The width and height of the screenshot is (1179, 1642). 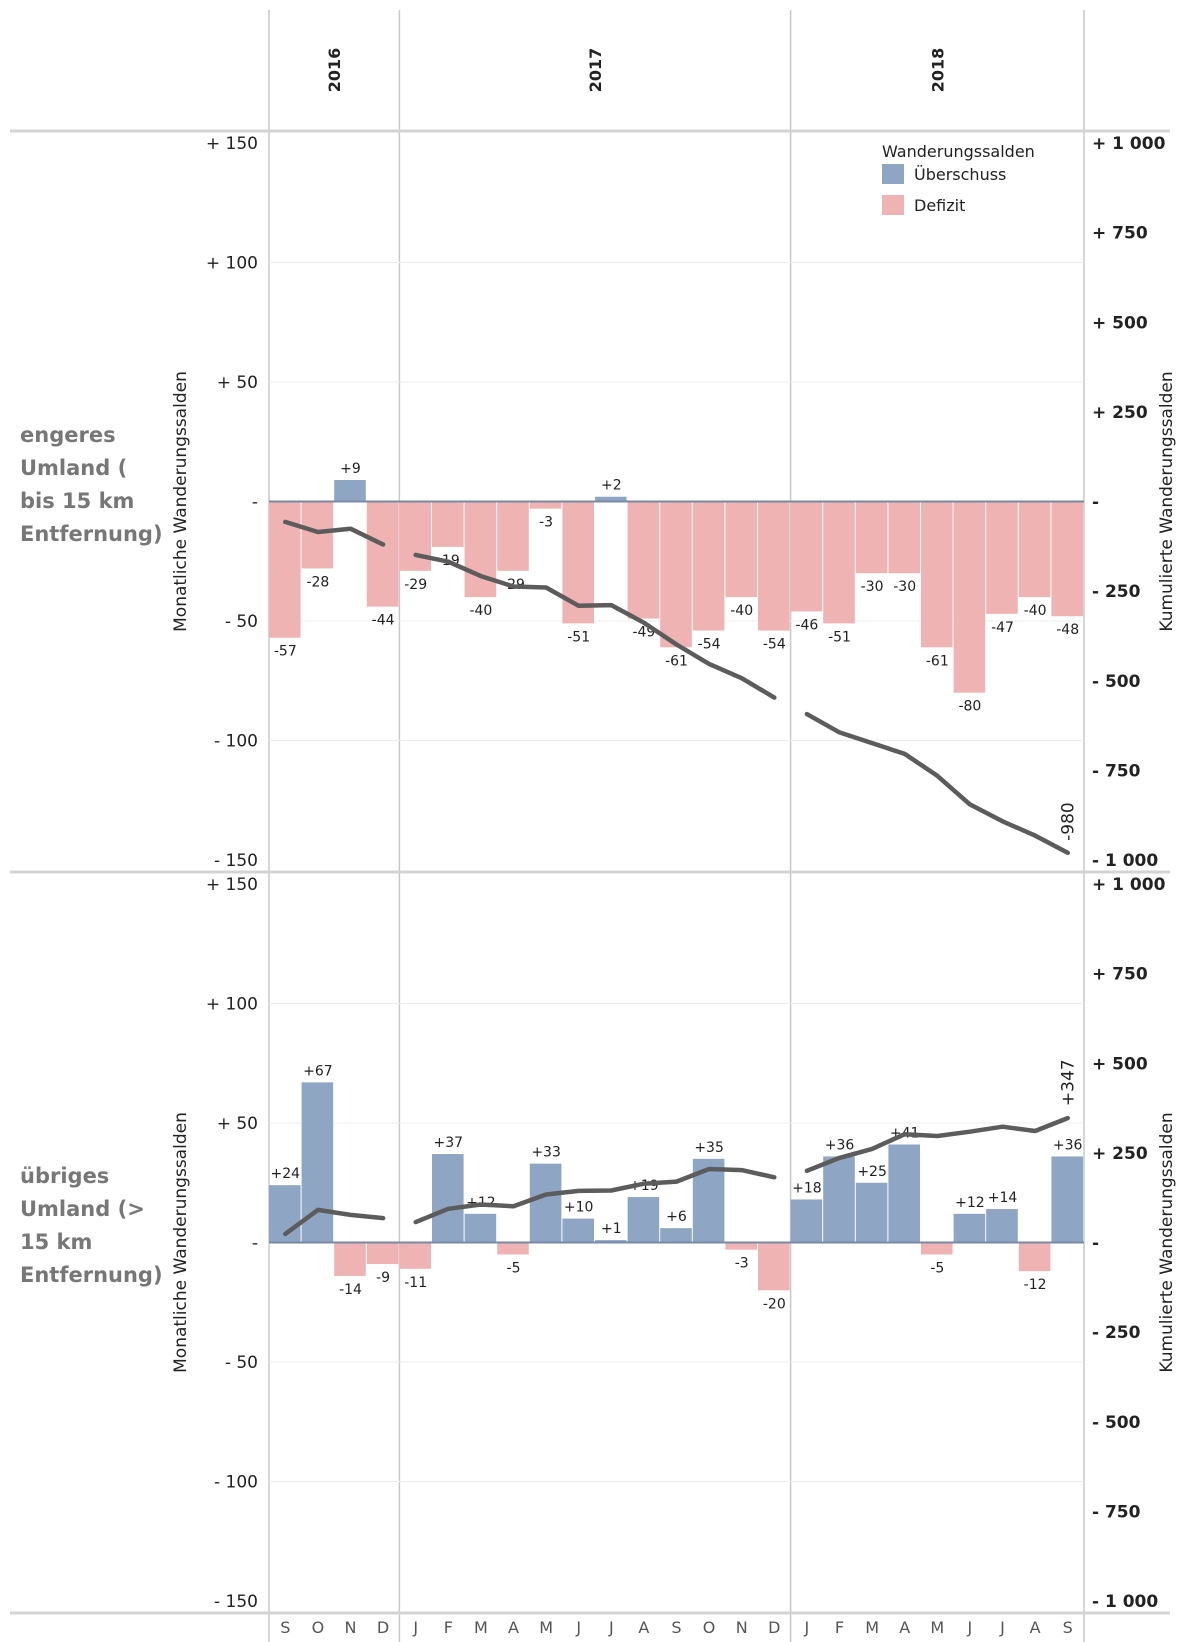 What do you see at coordinates (960, 174) in the screenshot?
I see `legend-item-label: Überschuss` at bounding box center [960, 174].